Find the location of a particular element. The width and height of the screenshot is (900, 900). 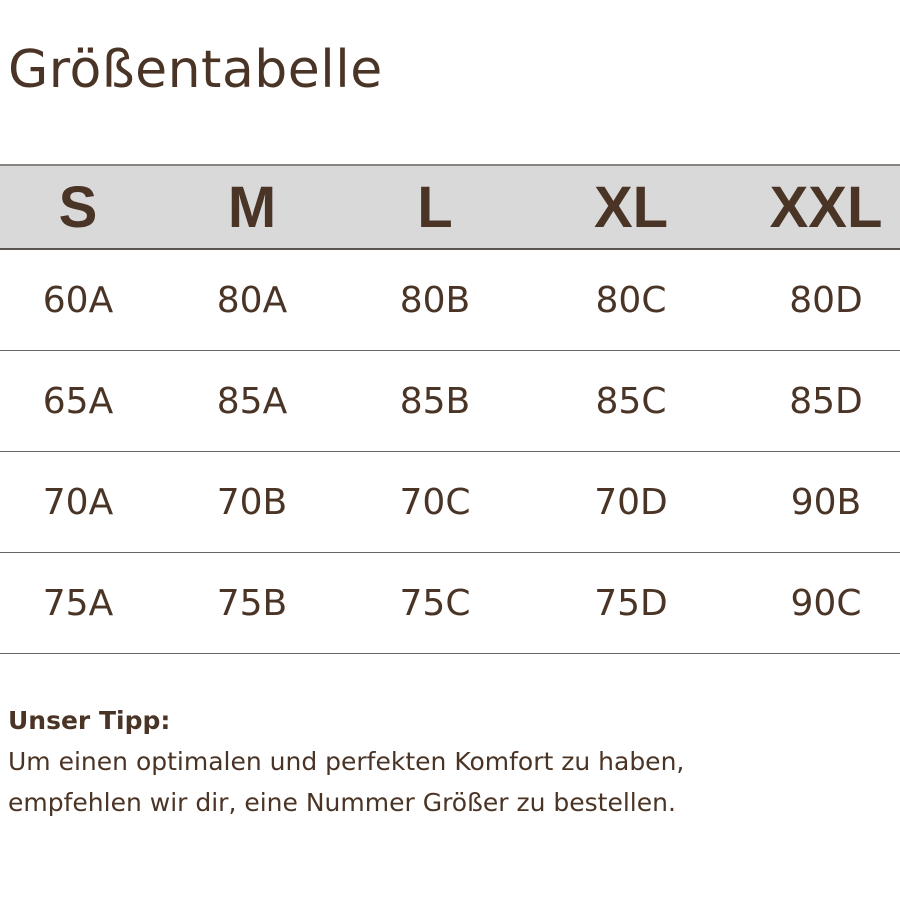

table-header: S M L XL XXL is located at coordinates (450, 207).